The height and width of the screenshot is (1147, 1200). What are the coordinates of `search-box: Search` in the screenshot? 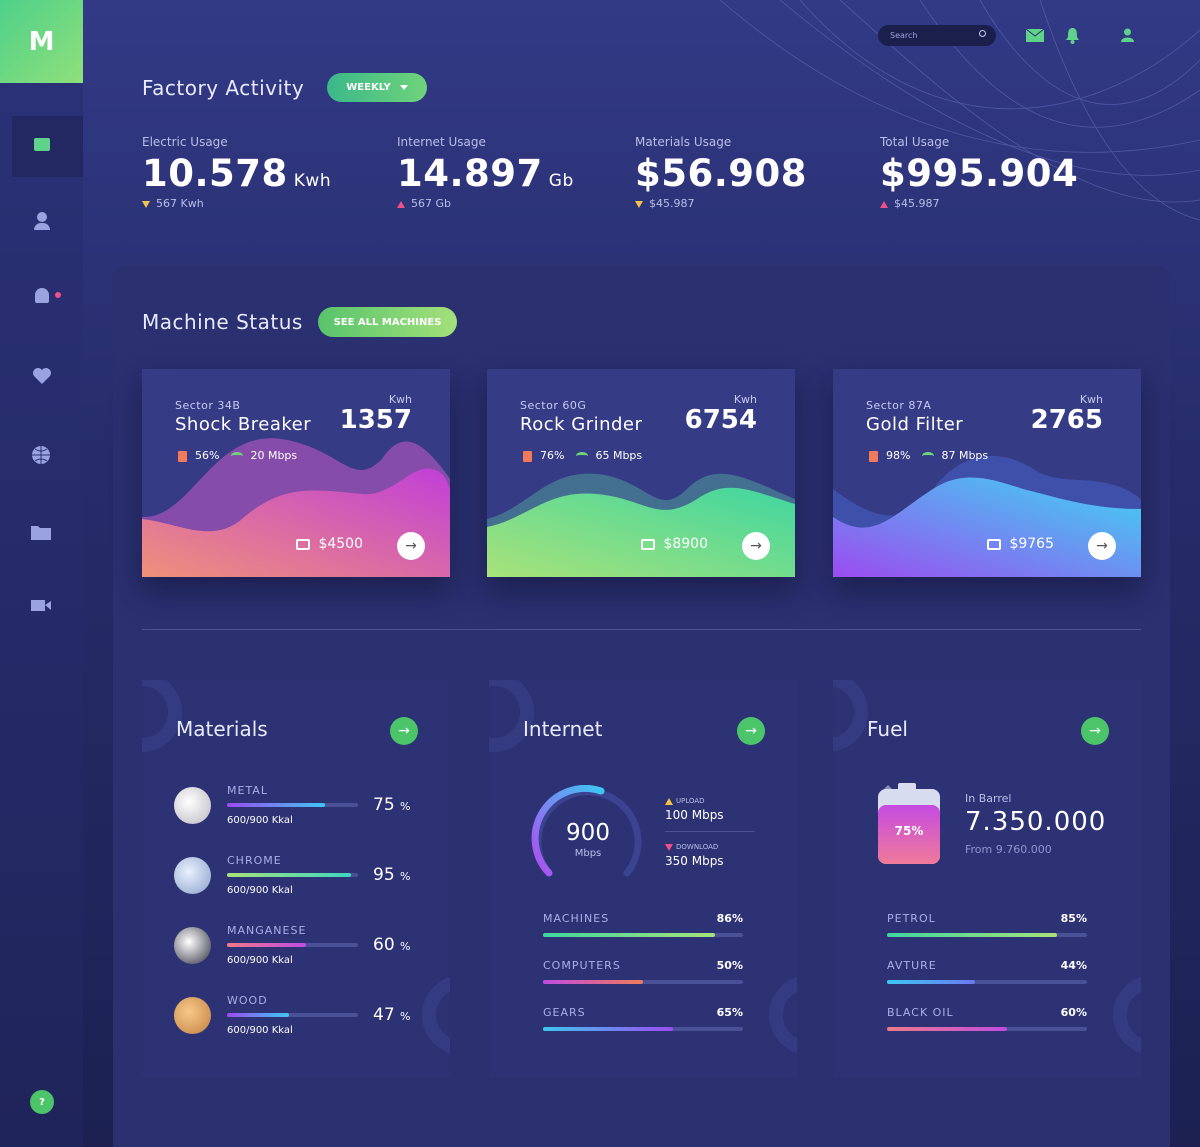 It's located at (937, 35).